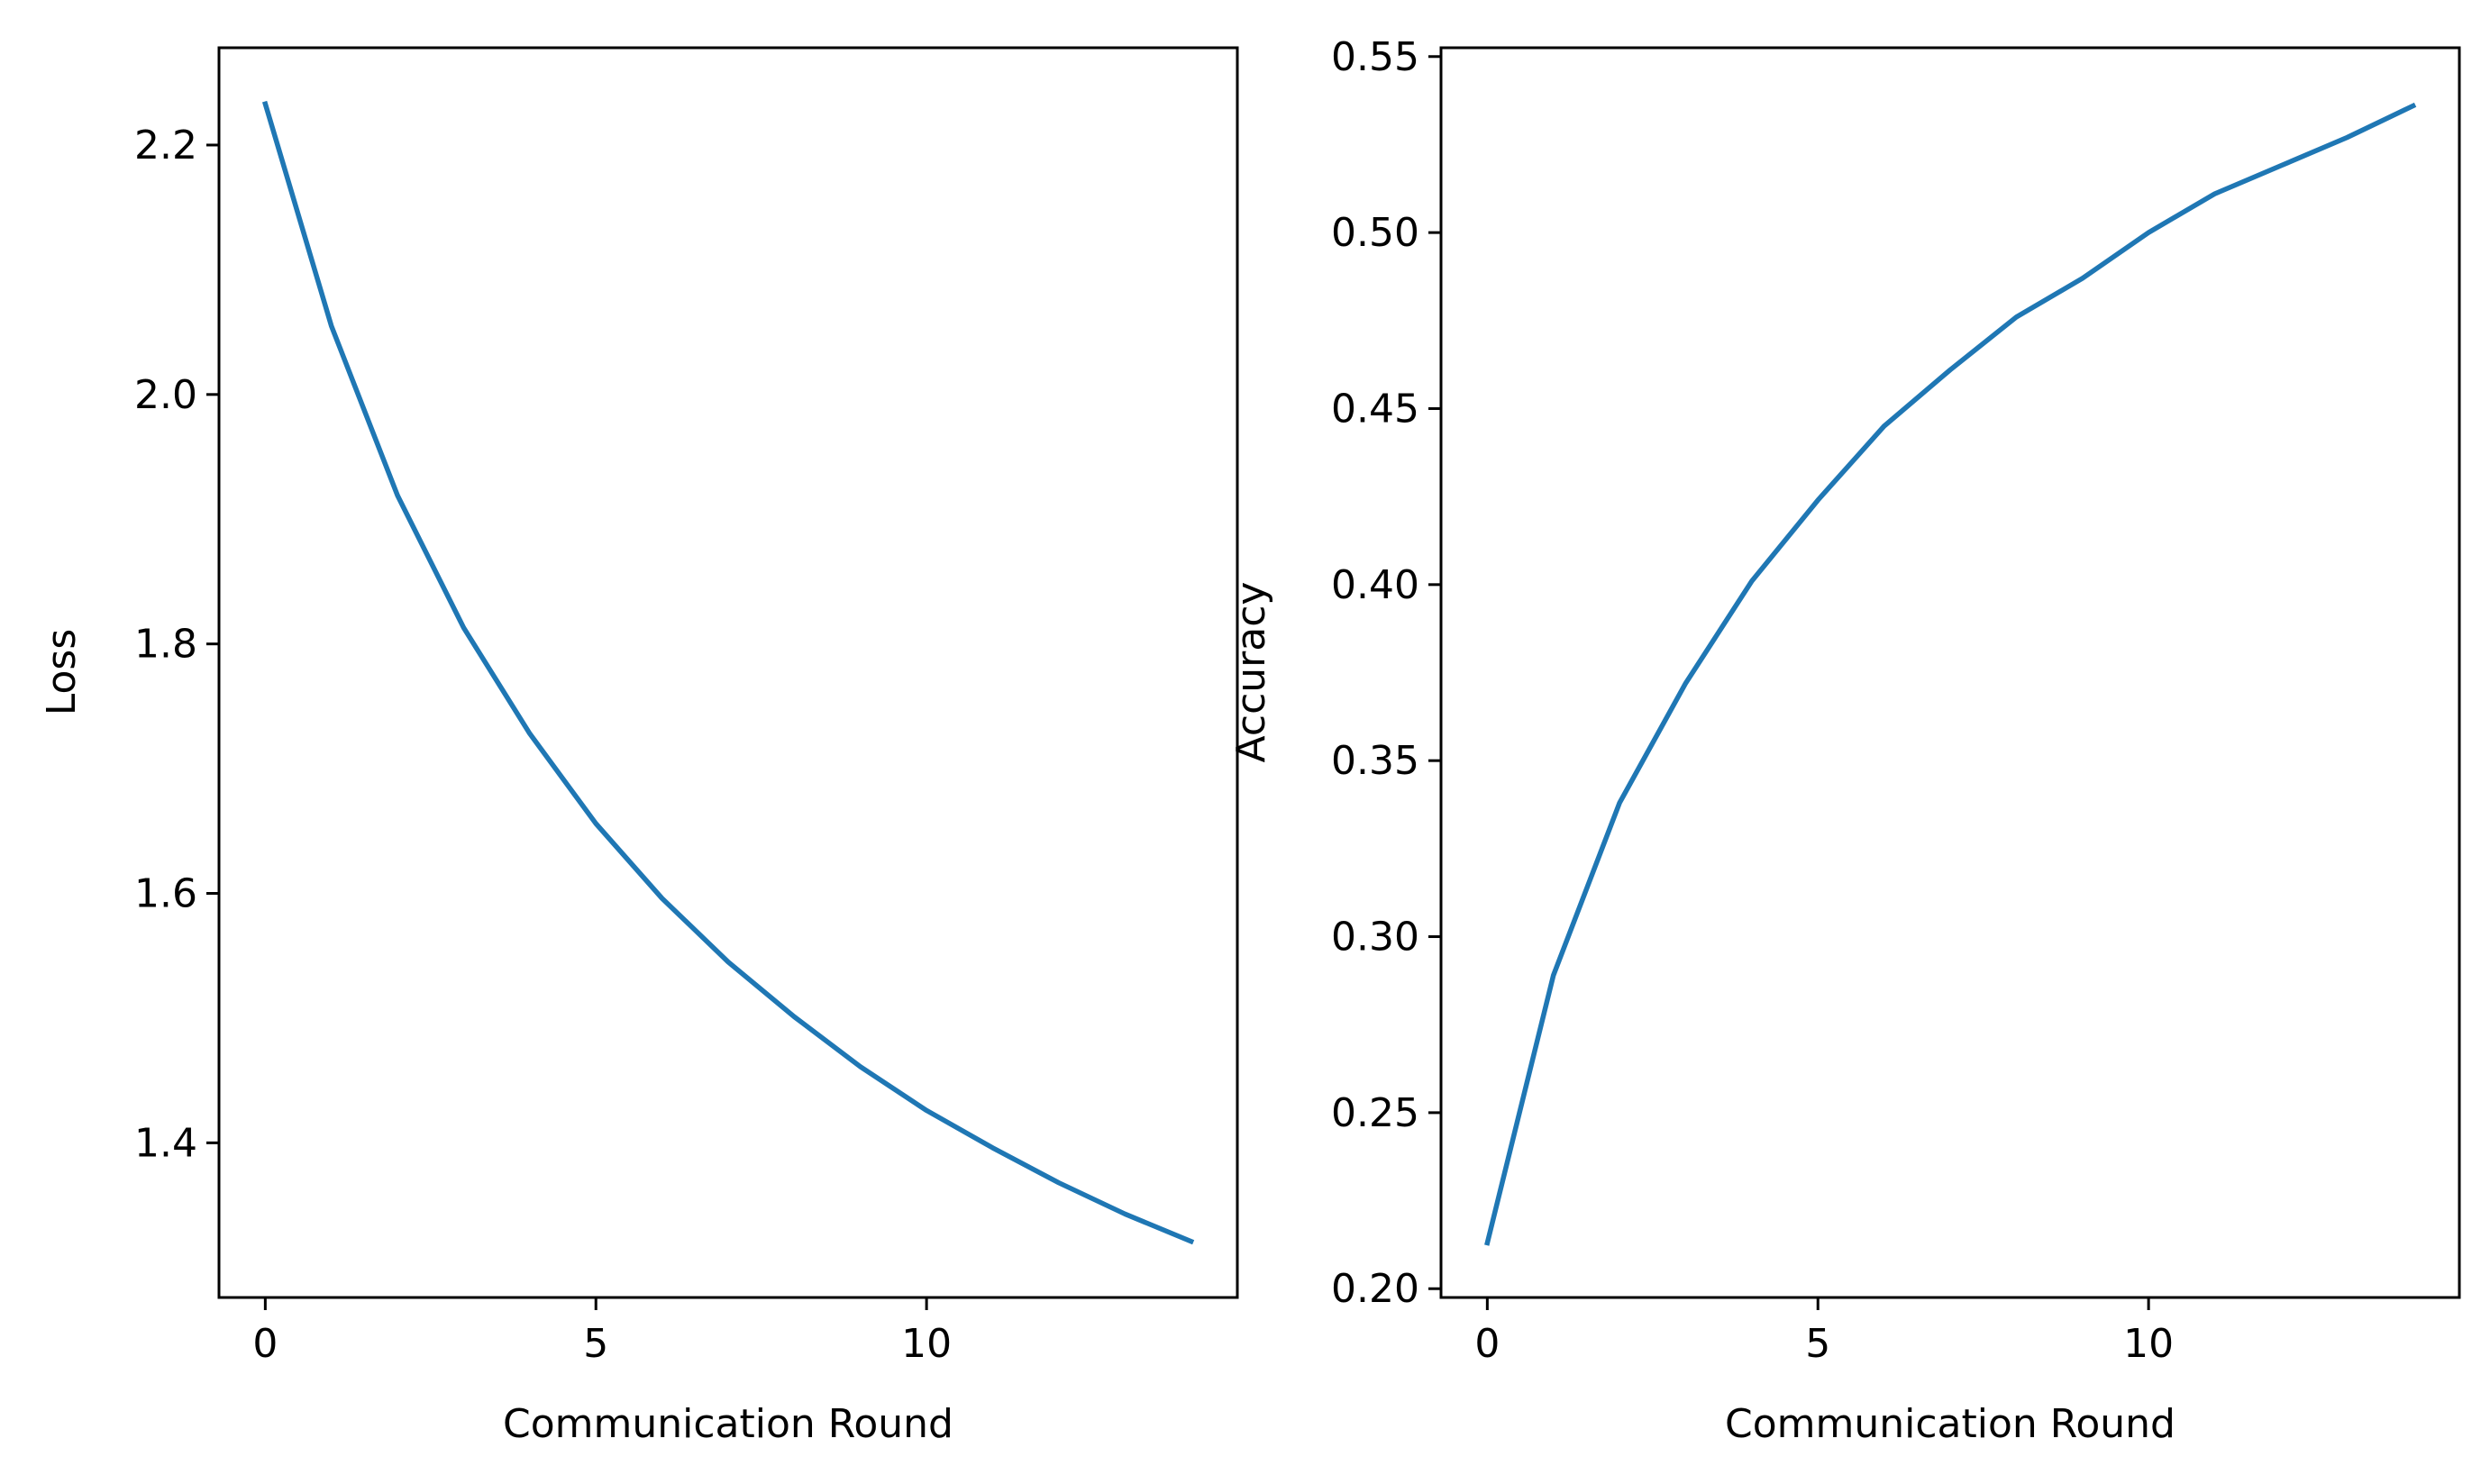 This screenshot has height=1484, width=2490. What do you see at coordinates (1375, 585) in the screenshot?
I see `accuracy-y-tick-label: 0.40` at bounding box center [1375, 585].